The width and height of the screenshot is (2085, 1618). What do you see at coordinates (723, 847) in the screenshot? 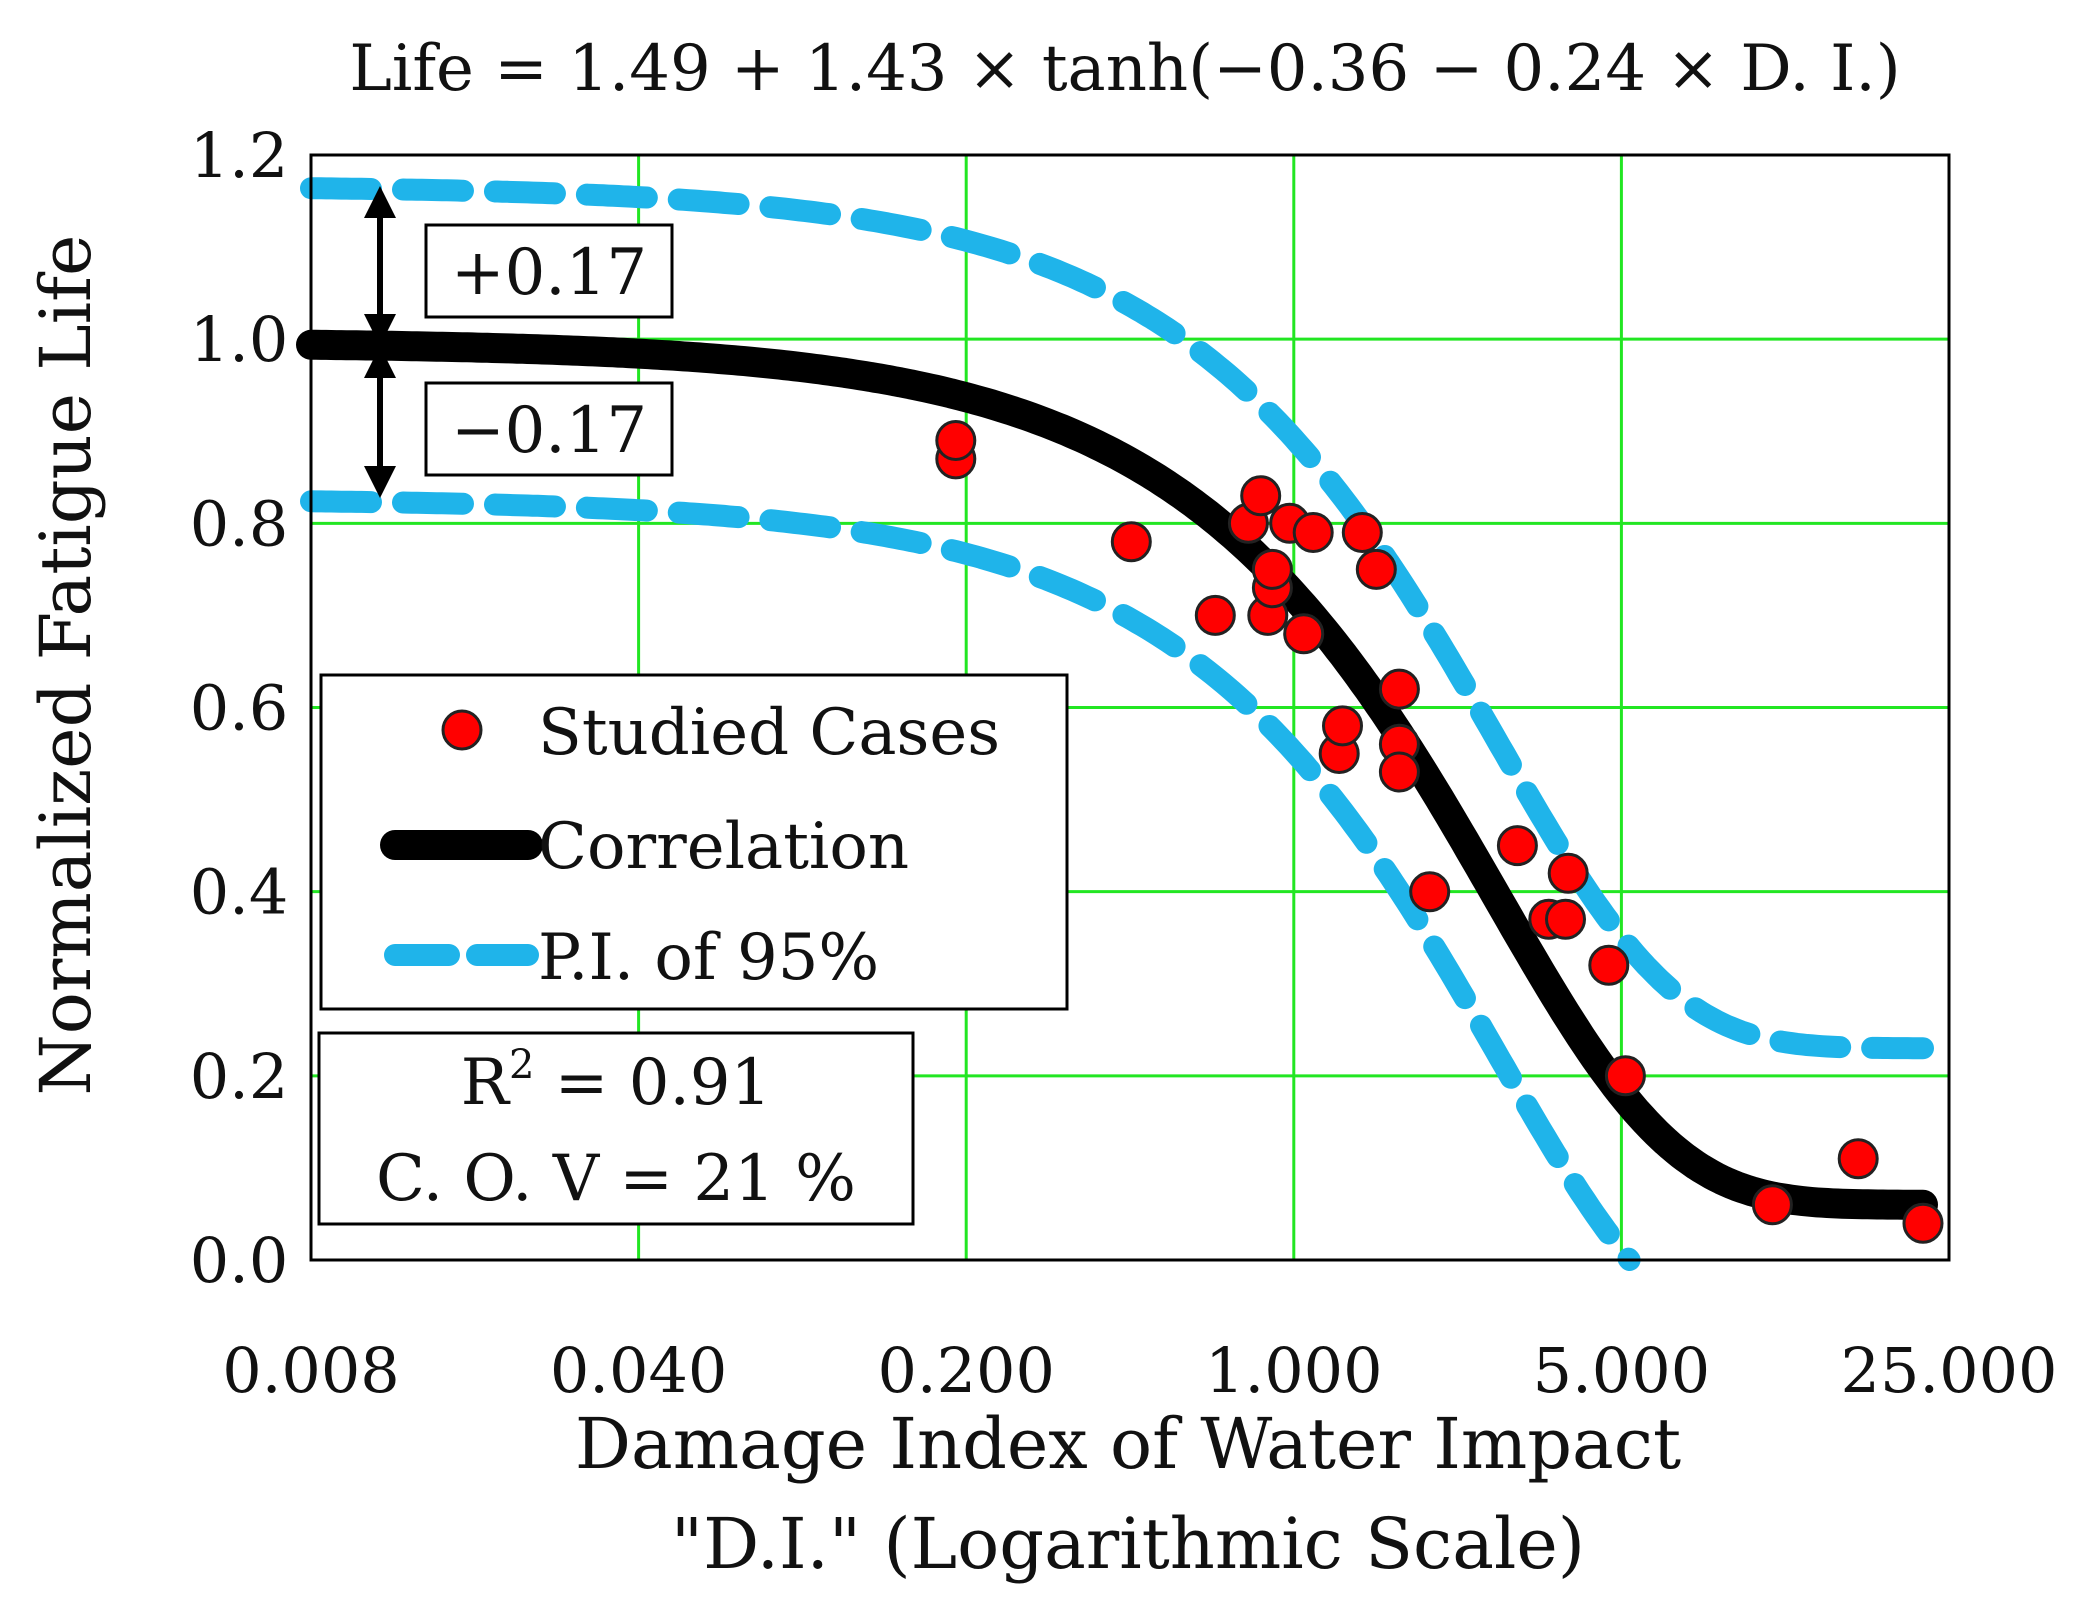
I see `legend-label-correlation: Correlation` at bounding box center [723, 847].